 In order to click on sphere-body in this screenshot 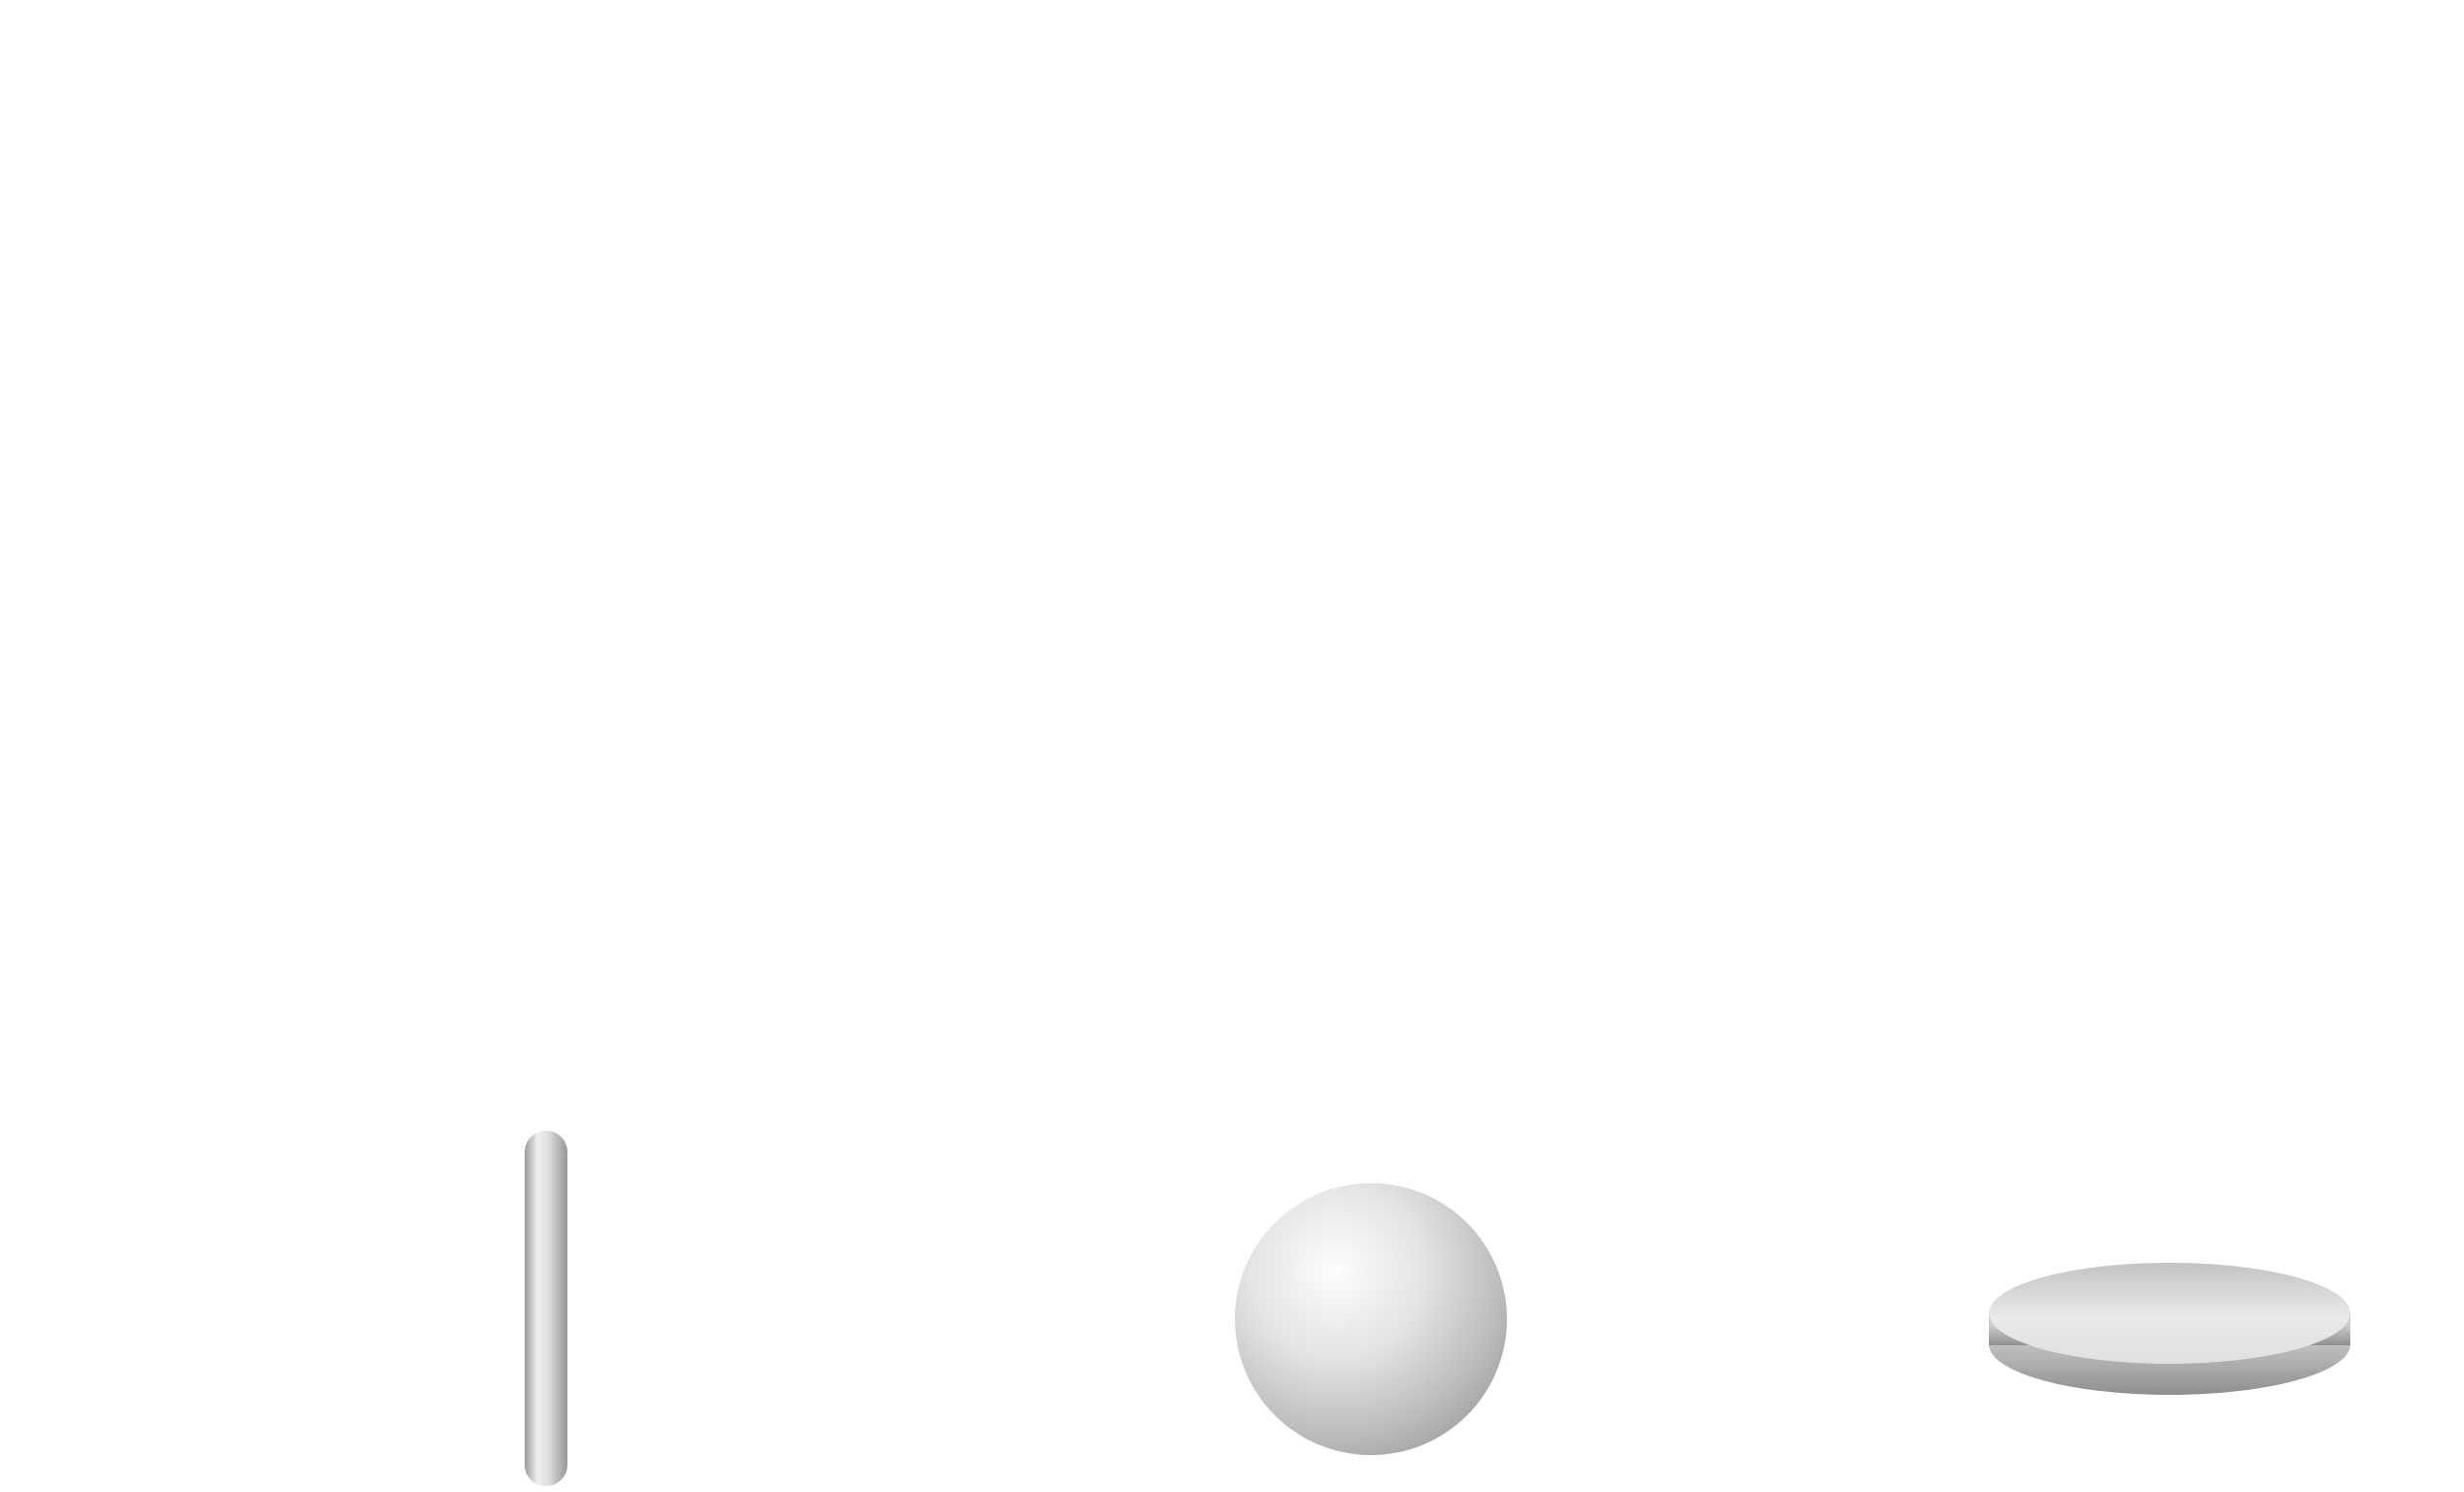, I will do `click(1371, 1319)`.